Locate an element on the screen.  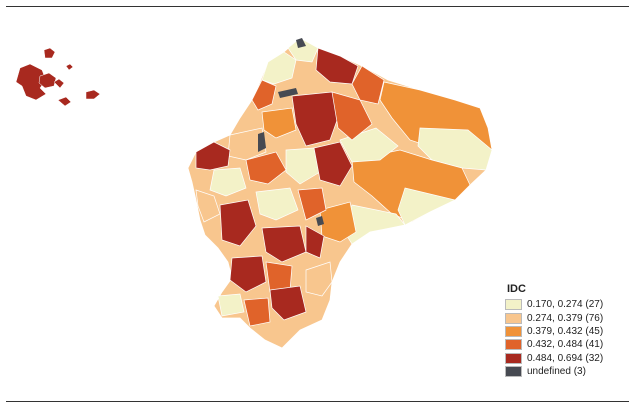
galapagos-islands is located at coordinates (58, 77).